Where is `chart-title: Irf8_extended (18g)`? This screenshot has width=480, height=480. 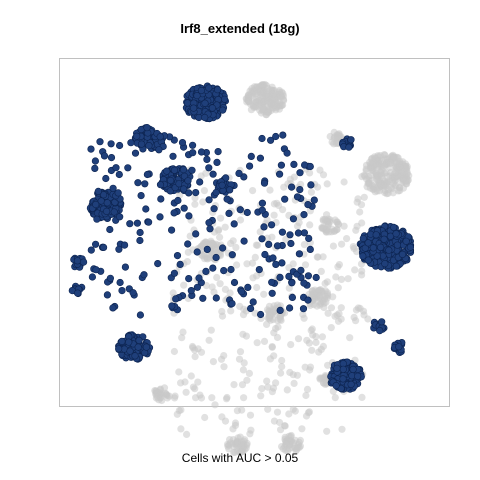
chart-title: Irf8_extended (18g) is located at coordinates (240, 28).